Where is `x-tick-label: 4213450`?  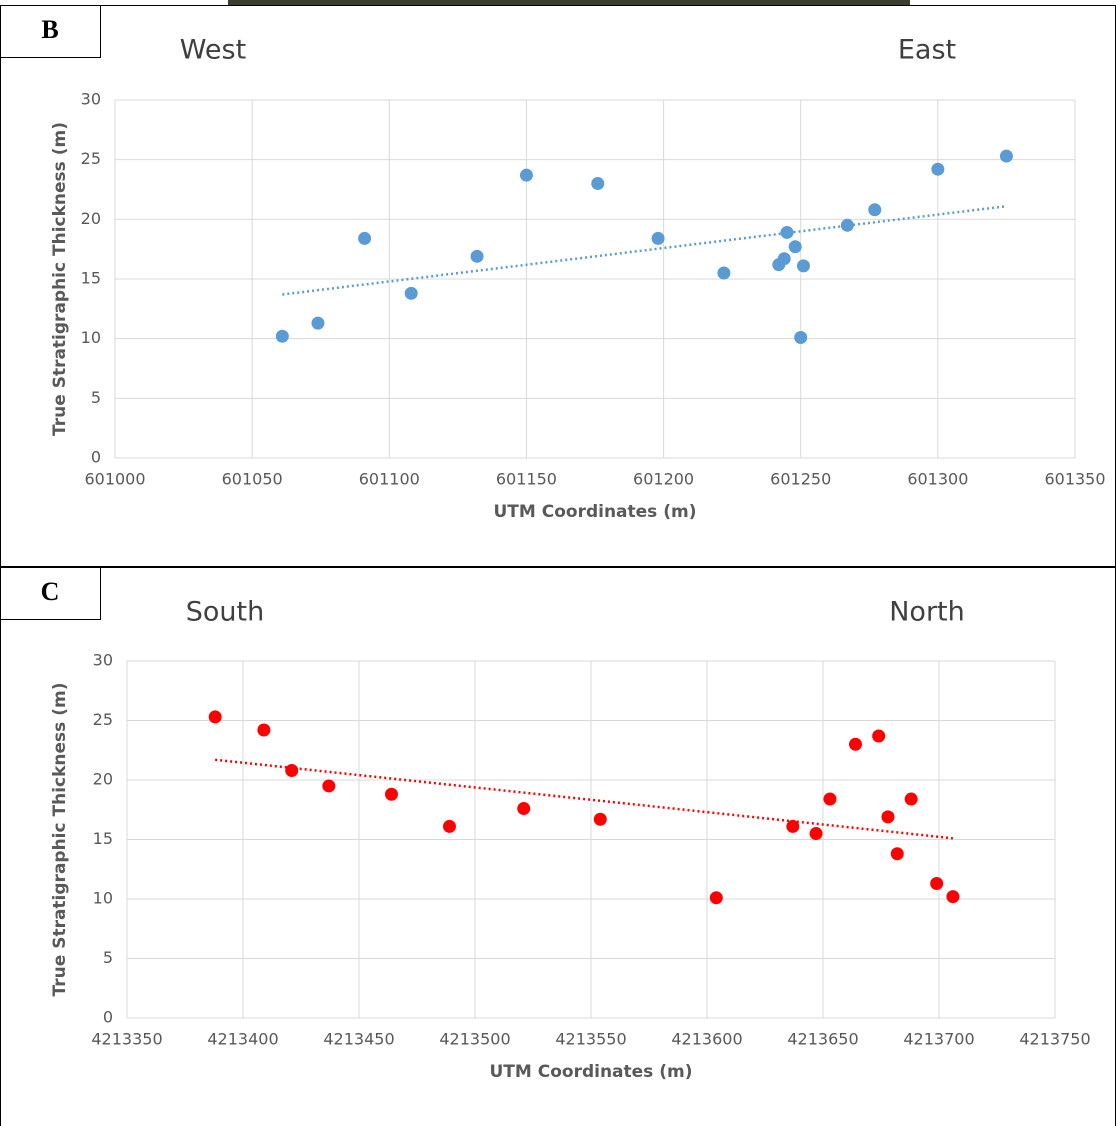 x-tick-label: 4213450 is located at coordinates (358, 1039).